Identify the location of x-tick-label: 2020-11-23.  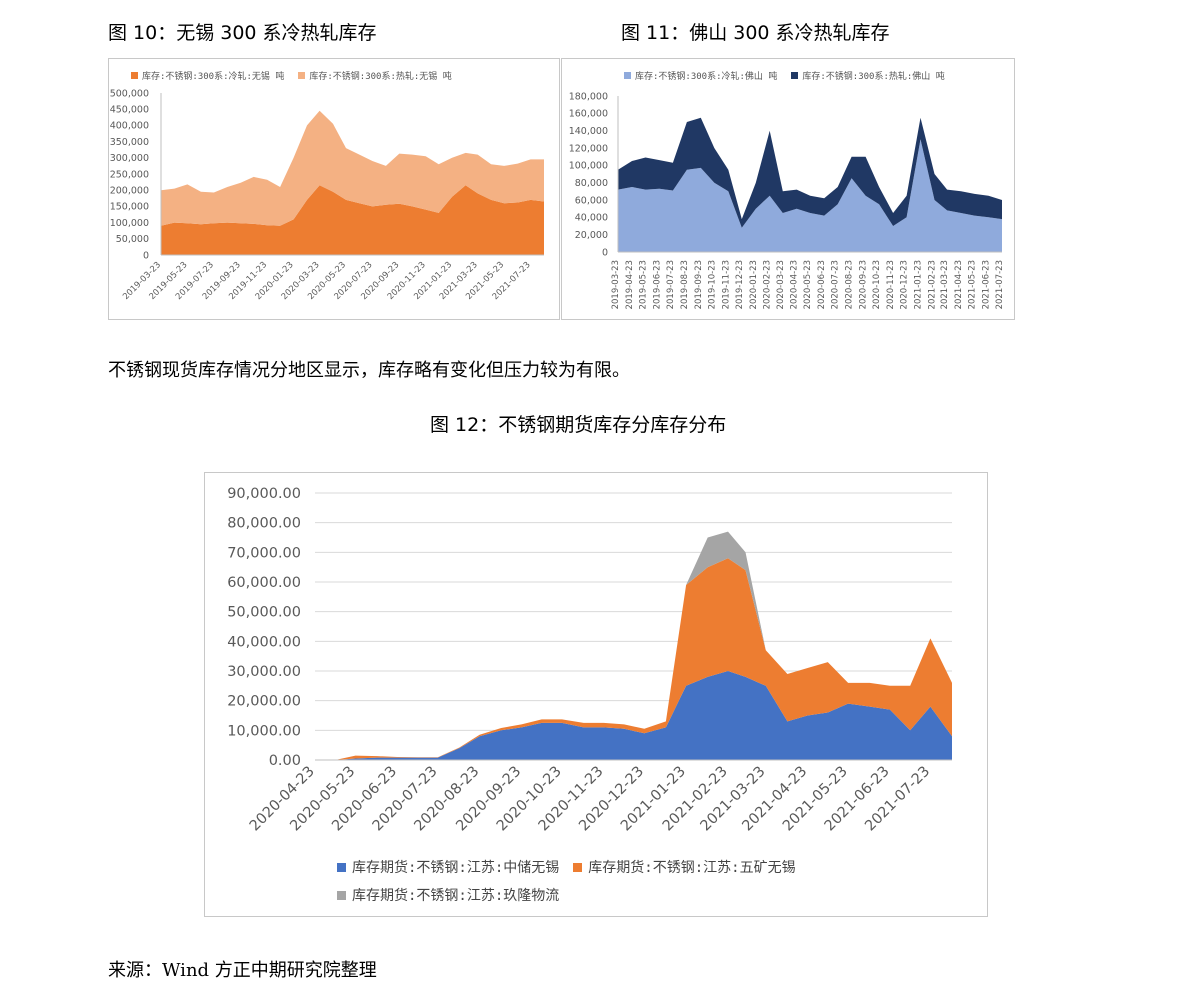
(891, 284).